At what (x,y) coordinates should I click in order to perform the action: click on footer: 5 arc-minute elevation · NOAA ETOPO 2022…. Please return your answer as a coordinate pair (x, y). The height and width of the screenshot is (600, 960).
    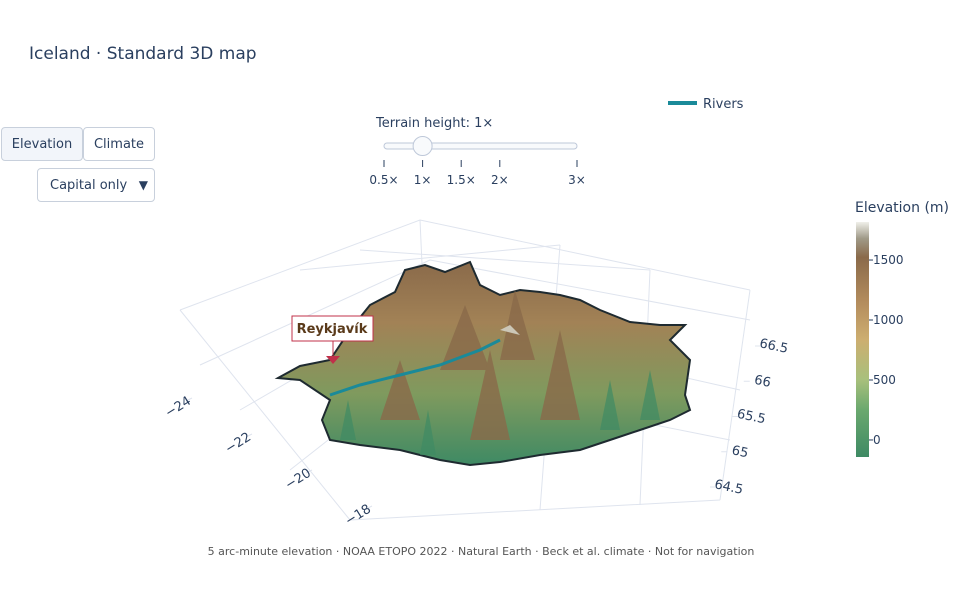
    Looking at the image, I should click on (481, 551).